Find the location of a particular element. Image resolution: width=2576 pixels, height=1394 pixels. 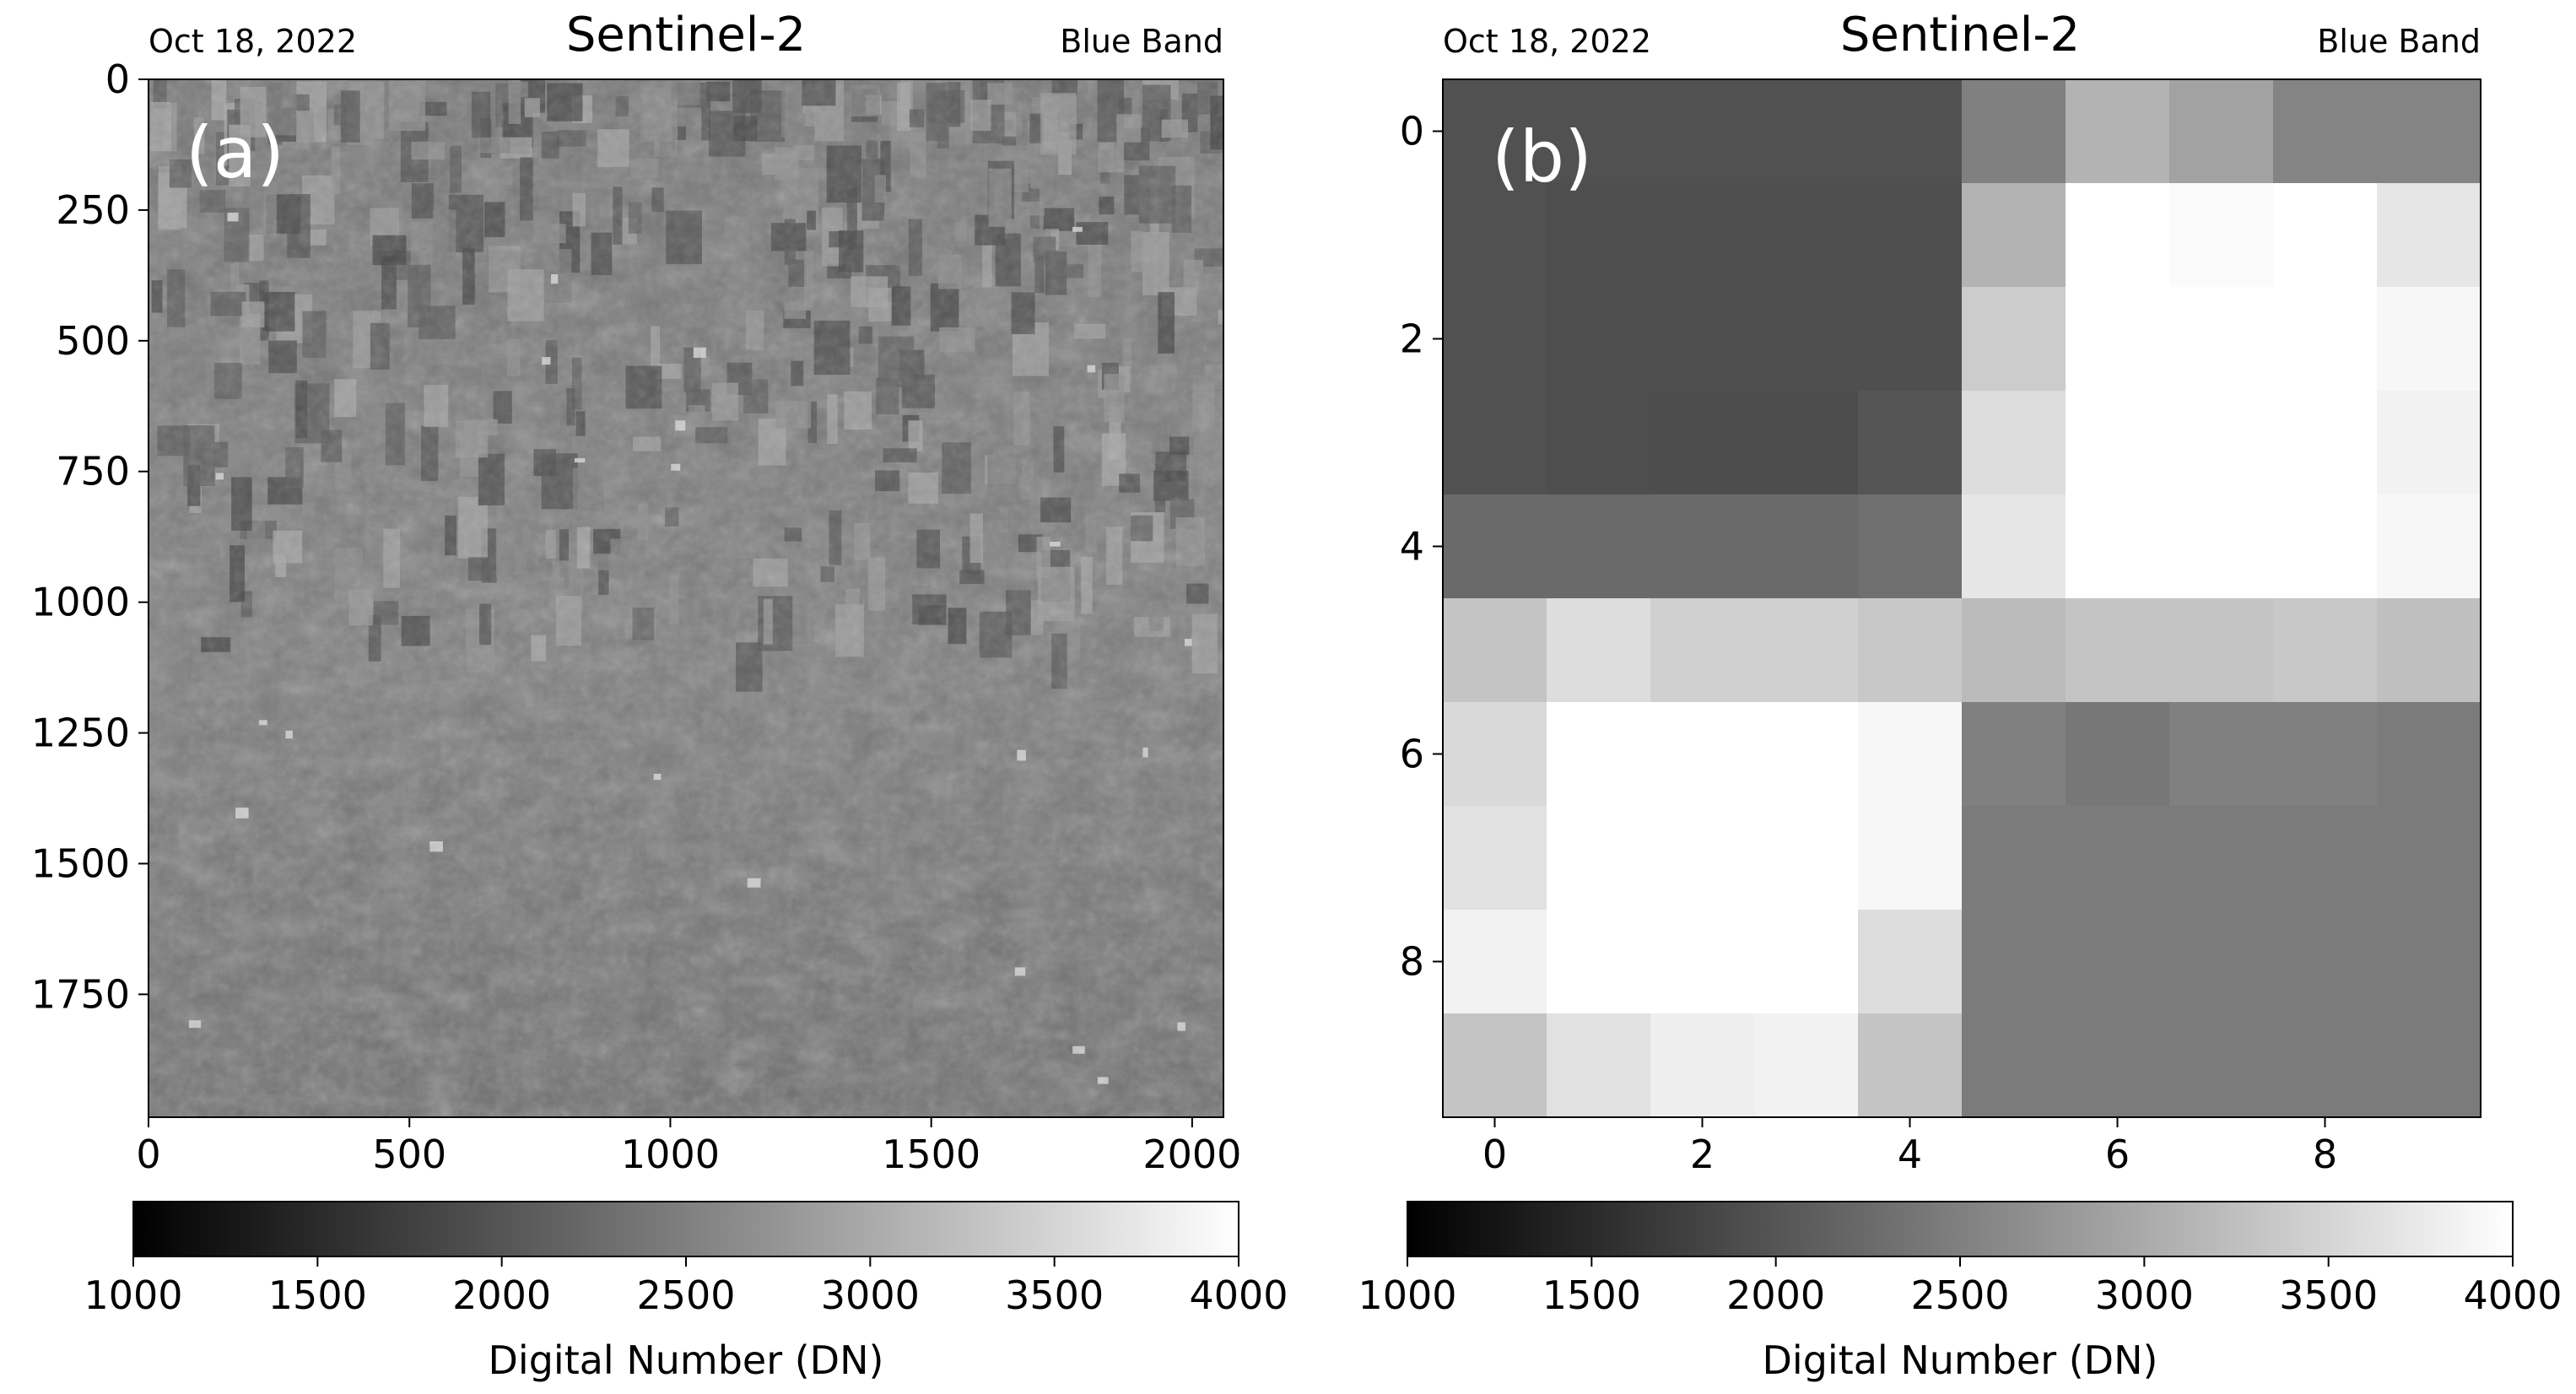

x-tick-label: 8 is located at coordinates (2325, 1154).